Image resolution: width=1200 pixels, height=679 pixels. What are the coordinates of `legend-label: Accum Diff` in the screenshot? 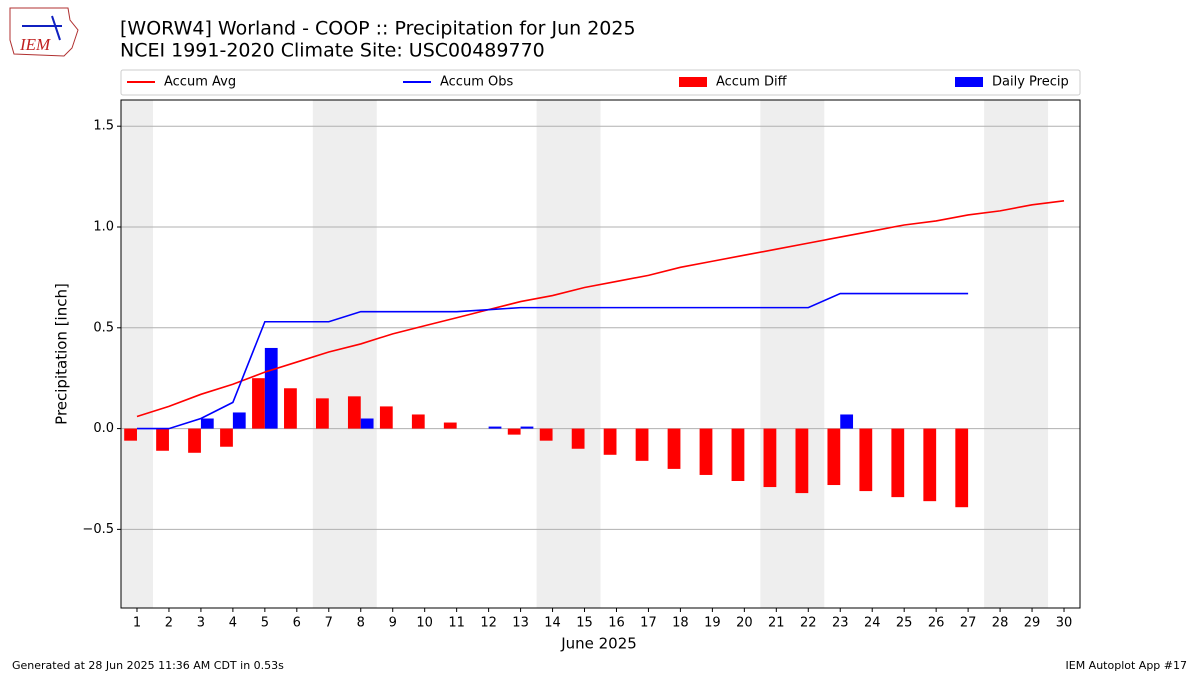 It's located at (752, 82).